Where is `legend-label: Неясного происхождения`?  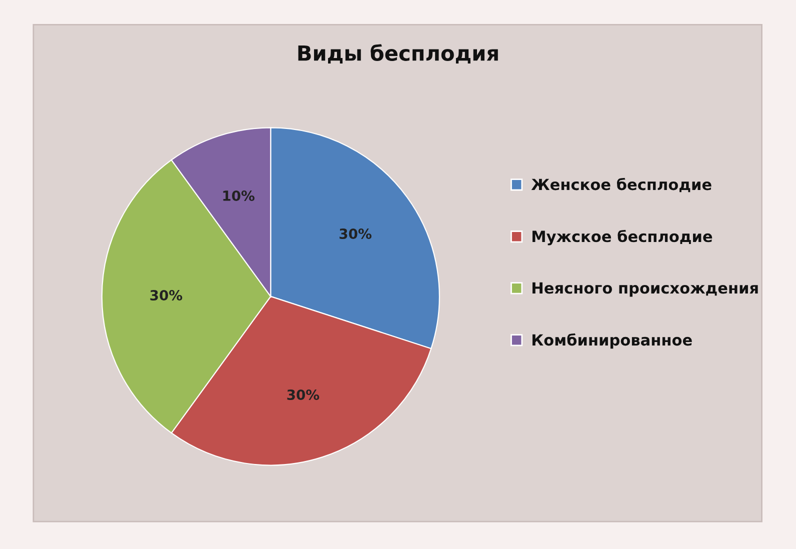 legend-label: Неясного происхождения is located at coordinates (645, 289).